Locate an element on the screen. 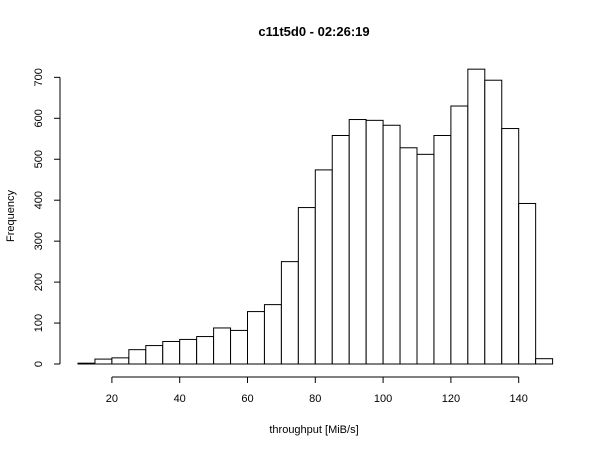  x-tick-label: 140 is located at coordinates (519, 399).